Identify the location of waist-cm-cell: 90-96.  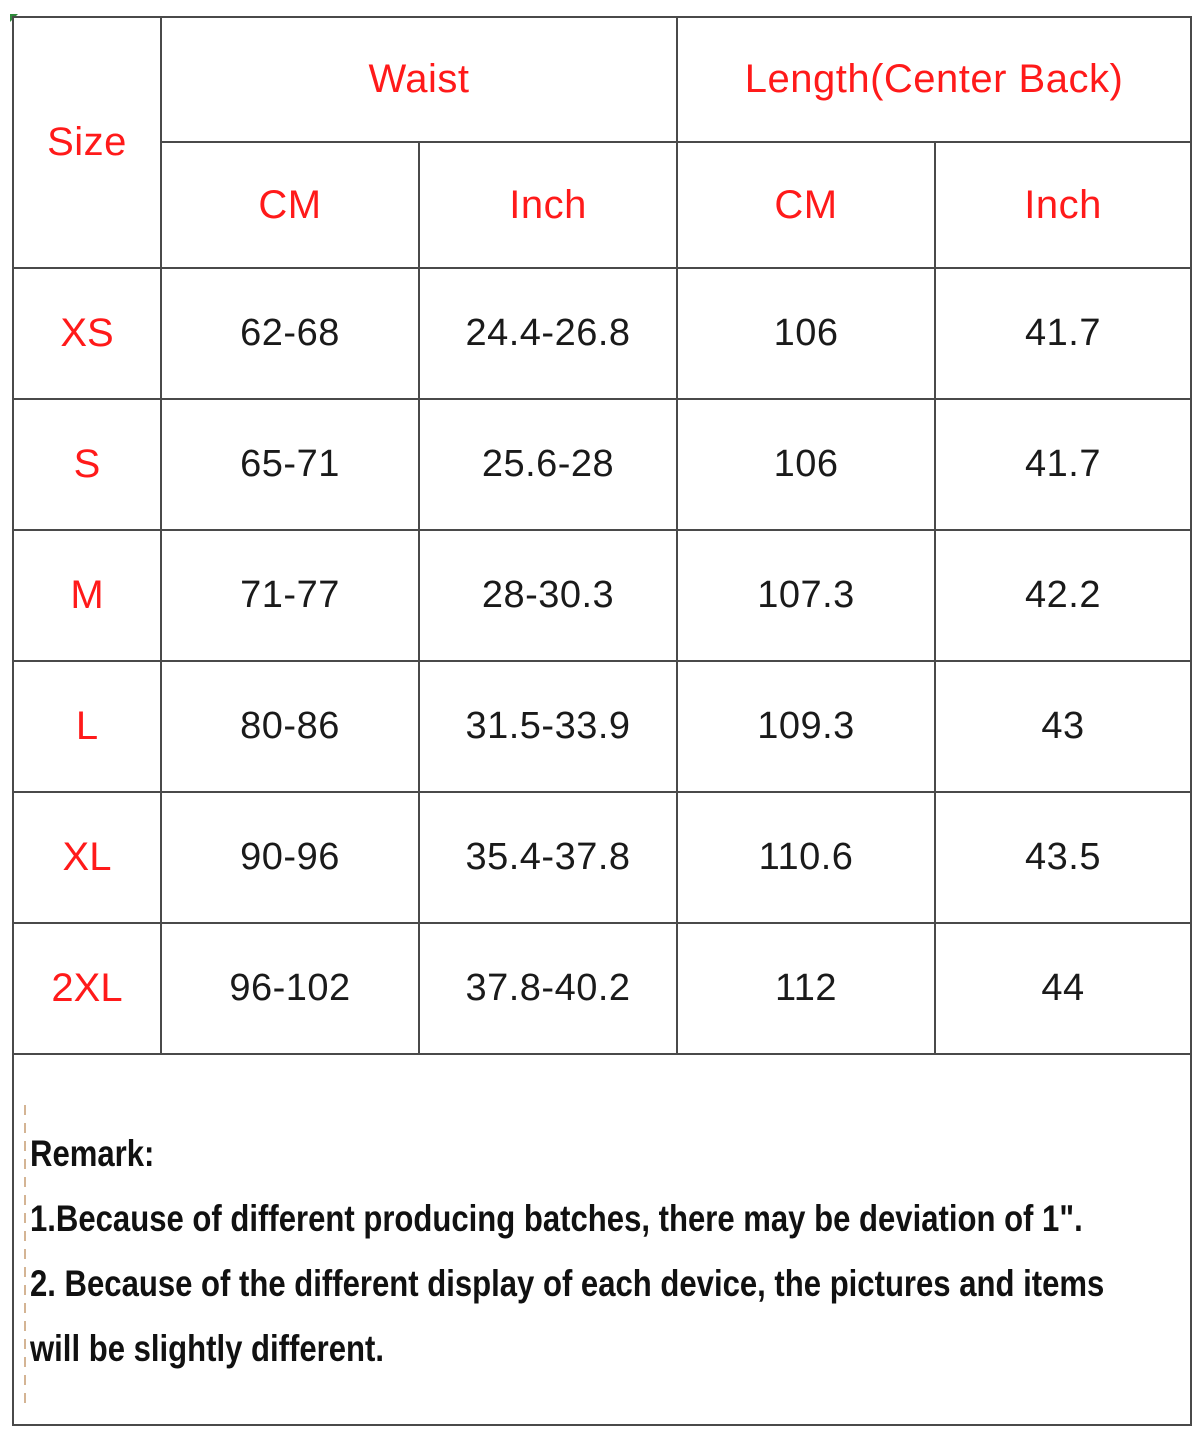
(290, 857).